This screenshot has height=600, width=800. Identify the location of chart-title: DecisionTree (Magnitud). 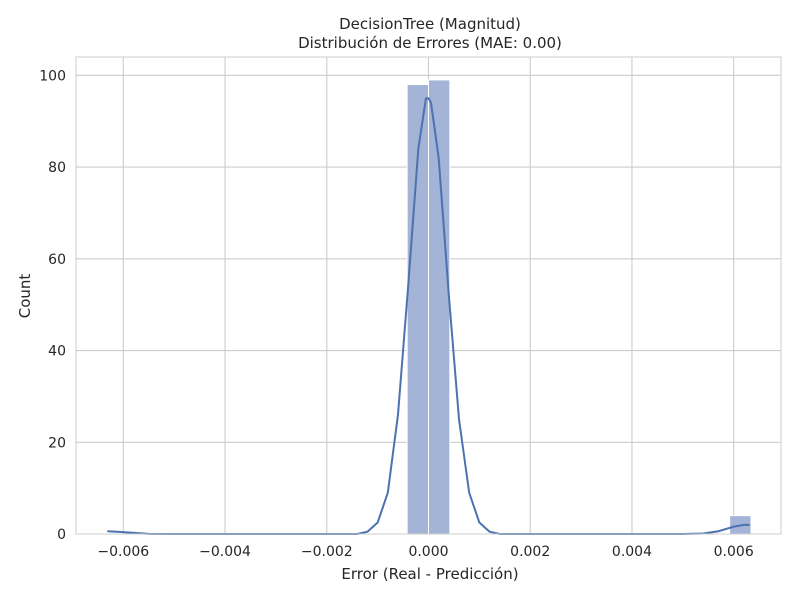
(430, 24).